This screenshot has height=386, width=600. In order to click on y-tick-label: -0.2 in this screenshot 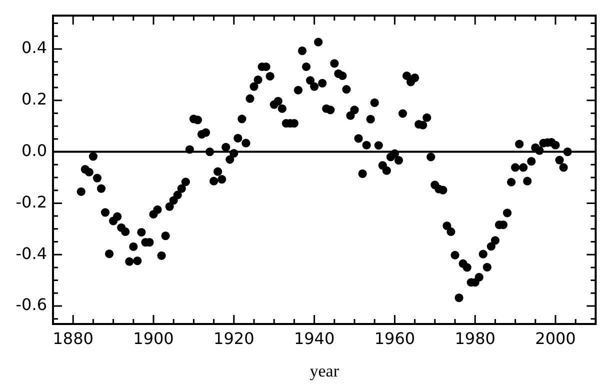, I will do `click(31, 202)`.